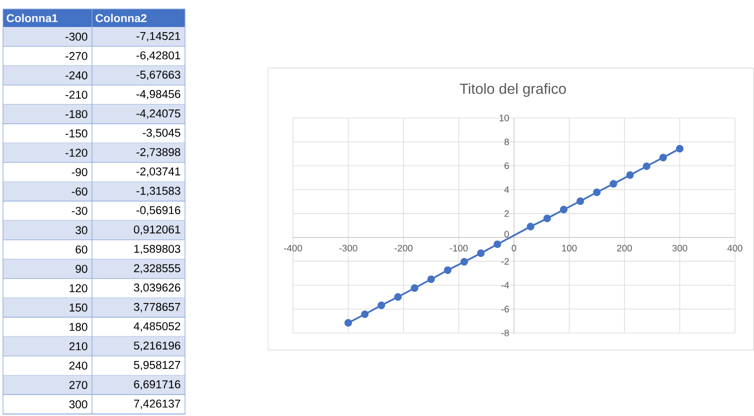 This screenshot has width=754, height=416. Describe the element at coordinates (569, 248) in the screenshot. I see `x-tick-label: 100` at that location.